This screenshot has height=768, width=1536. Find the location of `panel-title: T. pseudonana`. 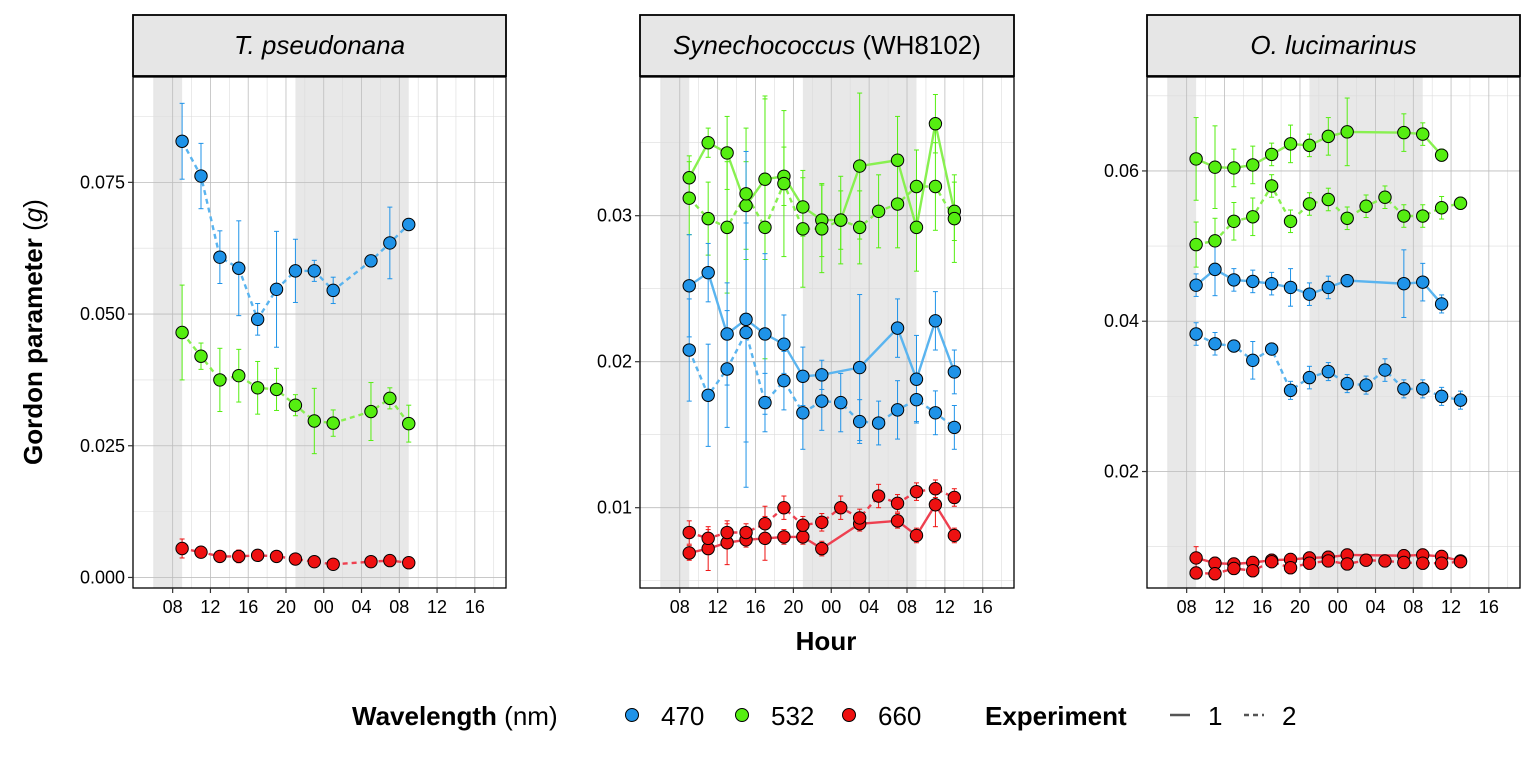

panel-title: T. pseudonana is located at coordinates (319, 45).